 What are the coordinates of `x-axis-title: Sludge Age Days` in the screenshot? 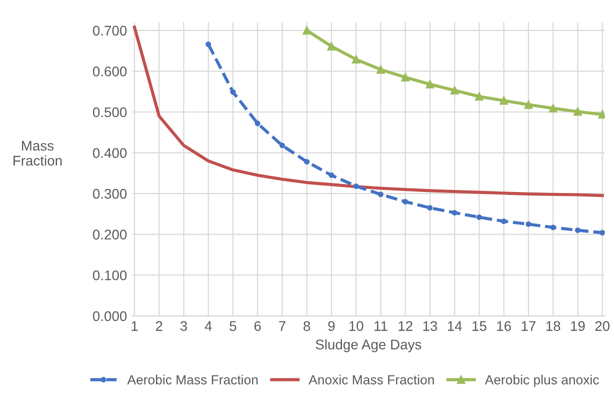 It's located at (369, 345).